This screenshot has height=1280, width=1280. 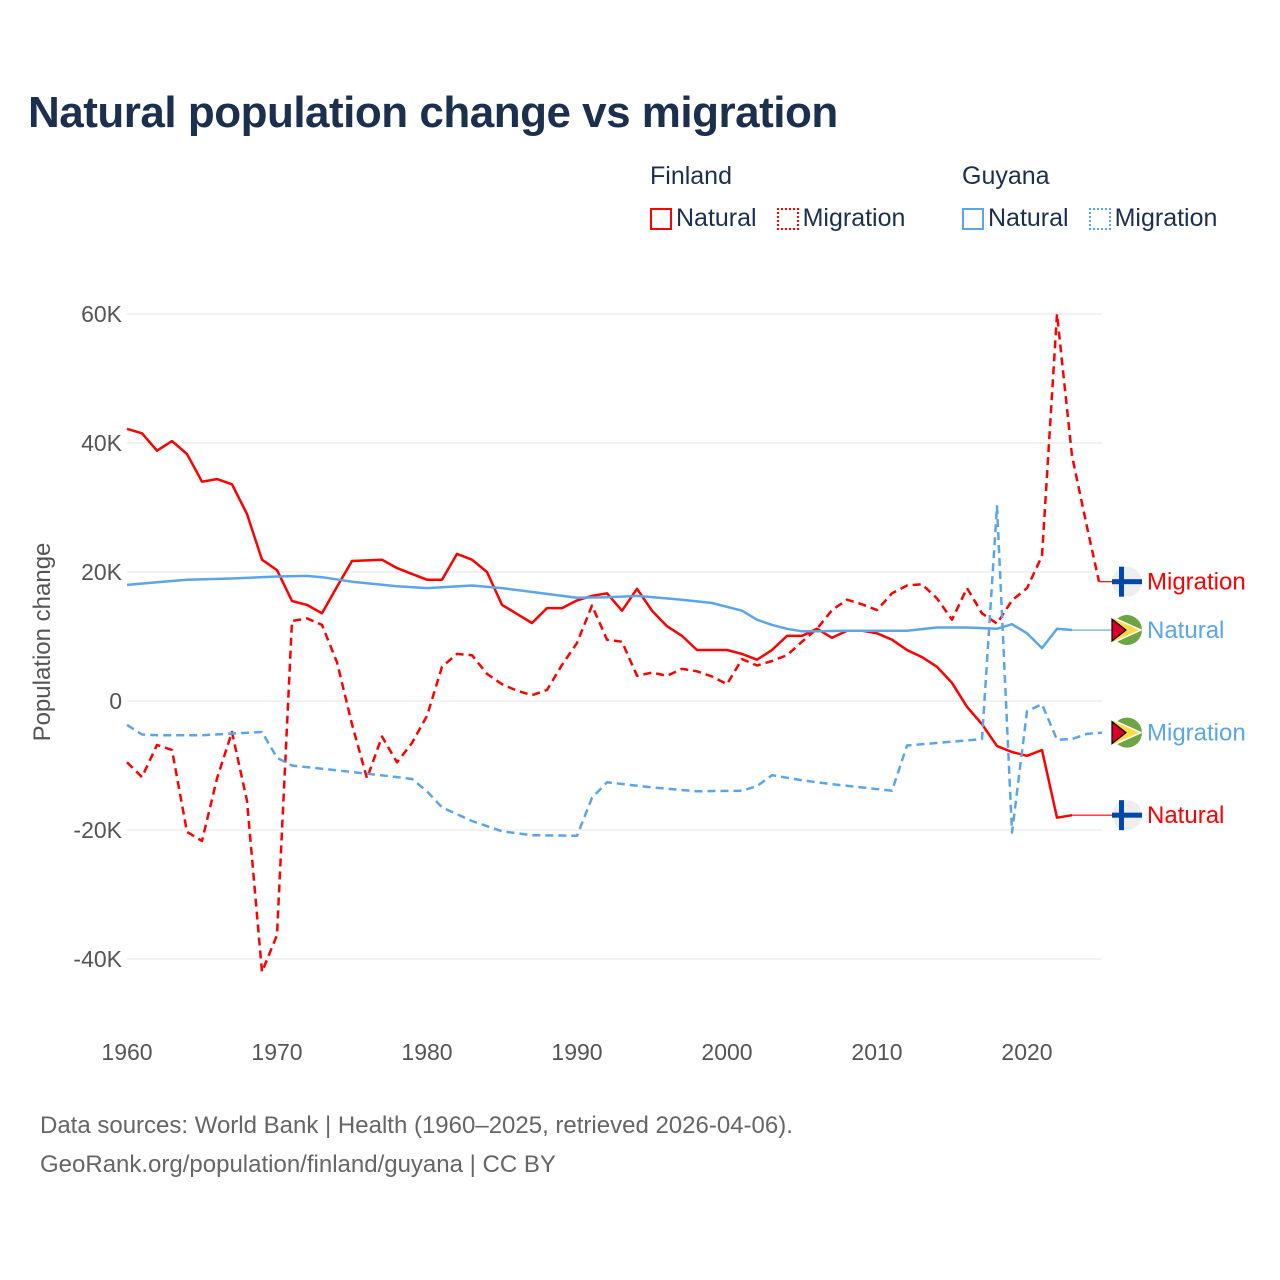 What do you see at coordinates (691, 176) in the screenshot?
I see `legend-group-title: Finland` at bounding box center [691, 176].